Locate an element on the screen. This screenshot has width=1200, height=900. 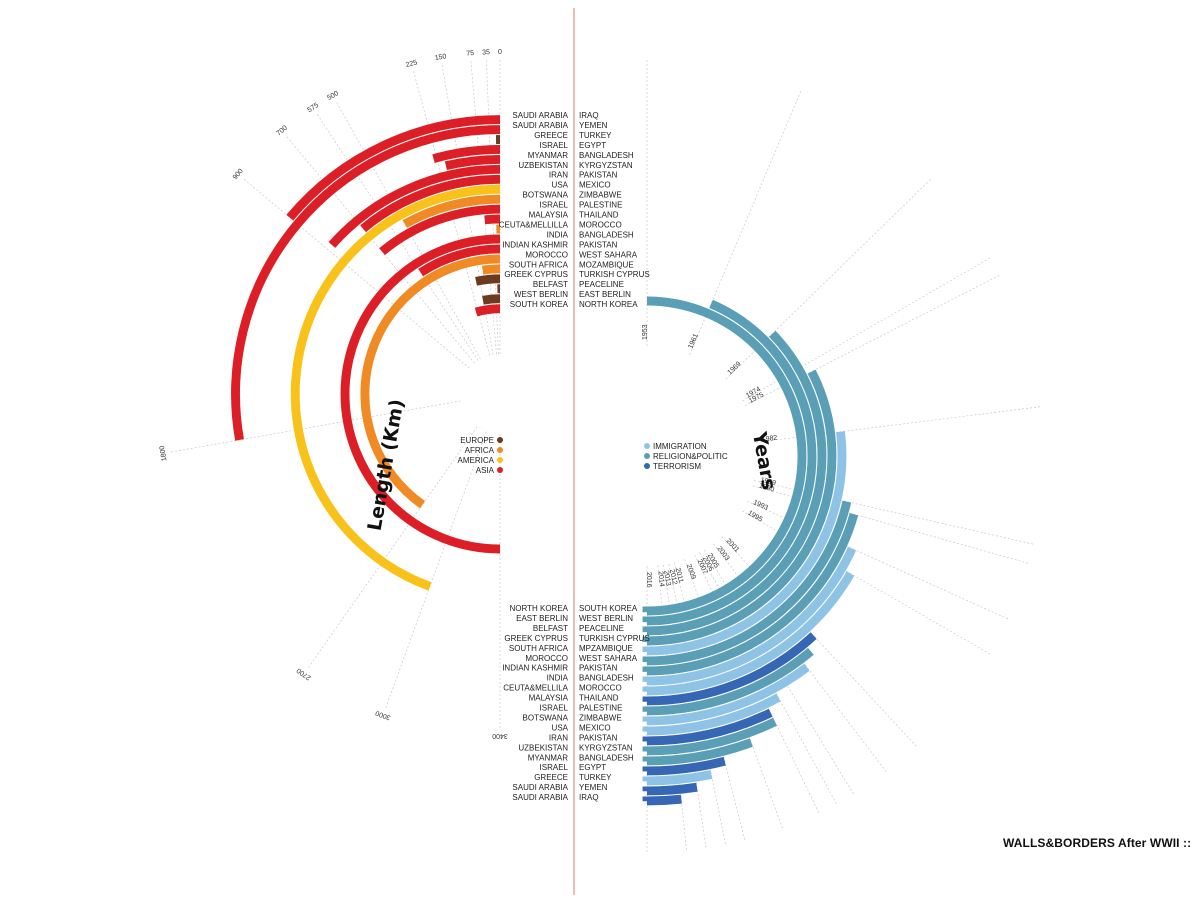
wall-label-right: ZIMBABWE is located at coordinates (600, 195).